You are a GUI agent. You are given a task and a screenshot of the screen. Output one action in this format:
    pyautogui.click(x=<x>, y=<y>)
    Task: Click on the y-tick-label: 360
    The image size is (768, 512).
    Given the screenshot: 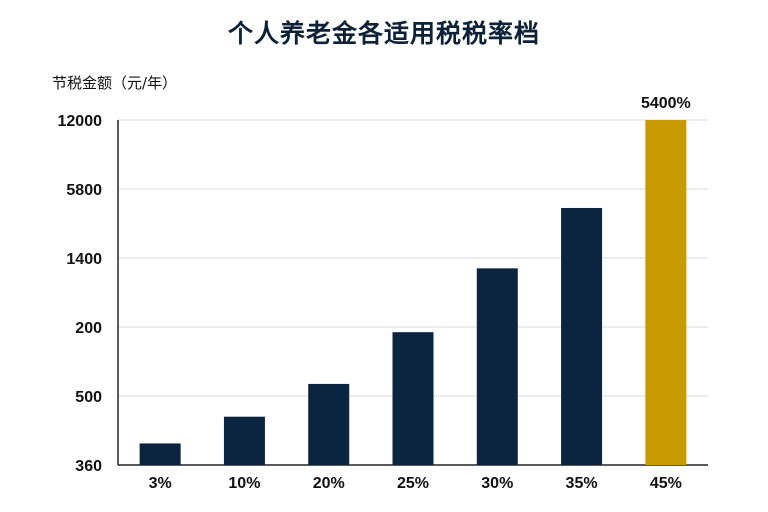 What is the action you would take?
    pyautogui.click(x=88, y=466)
    